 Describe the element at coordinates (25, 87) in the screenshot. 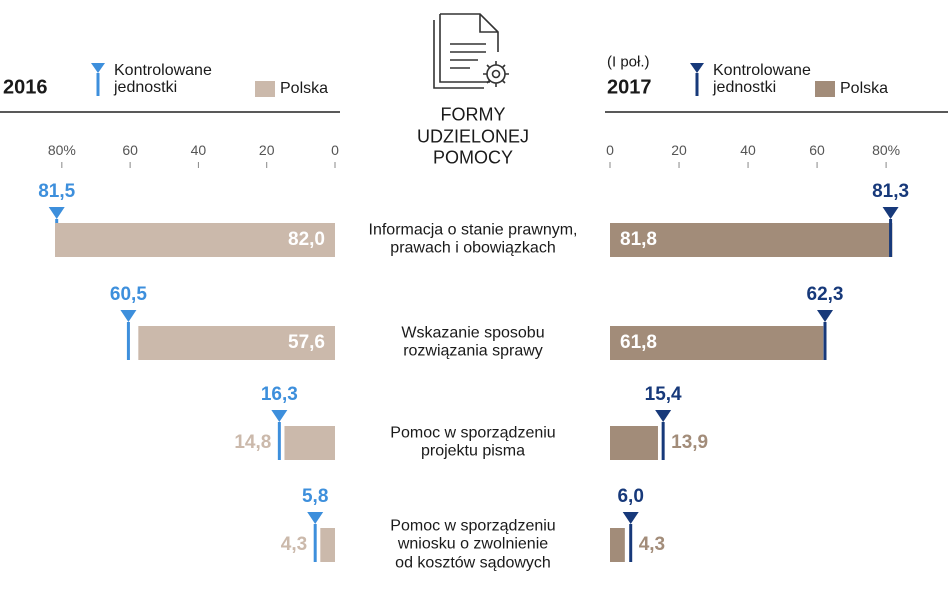

I see `year-label: 2016` at that location.